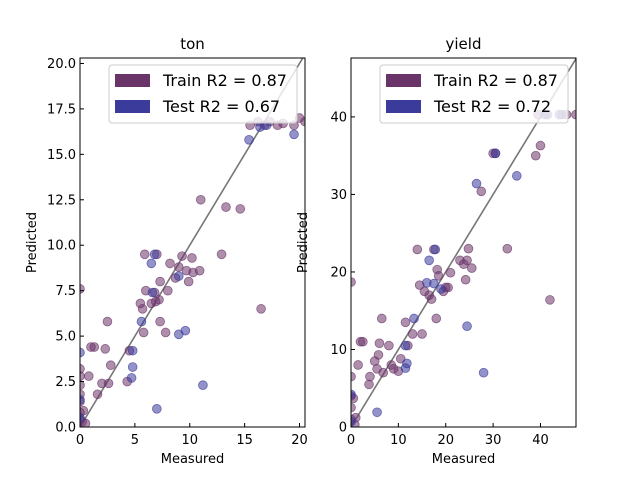 Image resolution: width=640 pixels, height=480 pixels. I want to click on legend: Train R2 = 0.87 Test R2 = 0.67, so click(203, 94).